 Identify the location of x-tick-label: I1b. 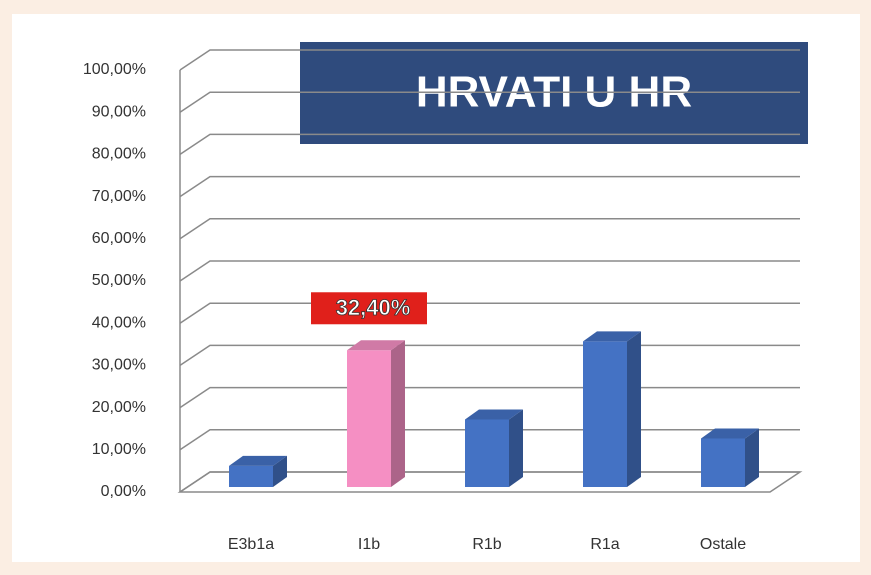
(369, 544).